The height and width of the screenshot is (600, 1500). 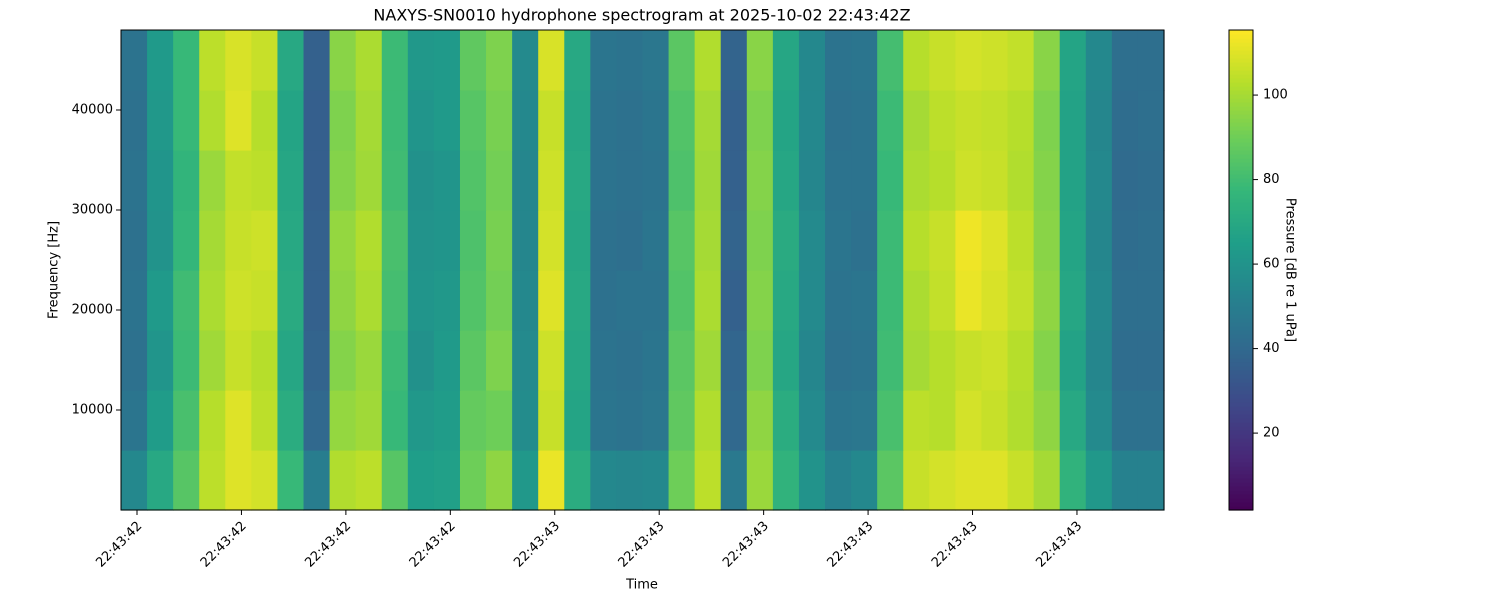 I want to click on y-axis-label: Frequency [Hz], so click(x=54, y=270).